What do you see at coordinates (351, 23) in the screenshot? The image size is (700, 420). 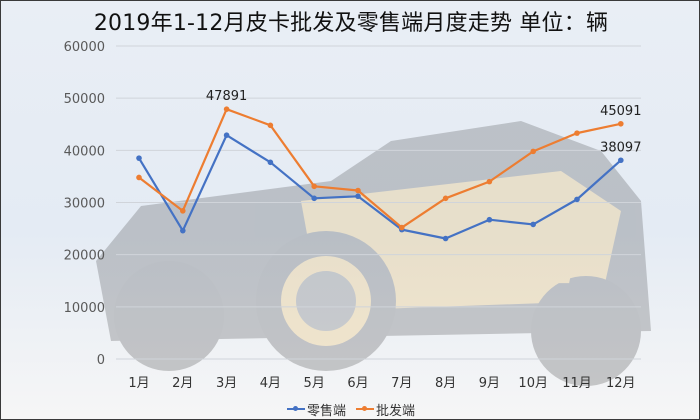 I see `chart-title: 2019年1-12月皮卡批发及零售端月度走势 单位：辆` at bounding box center [351, 23].